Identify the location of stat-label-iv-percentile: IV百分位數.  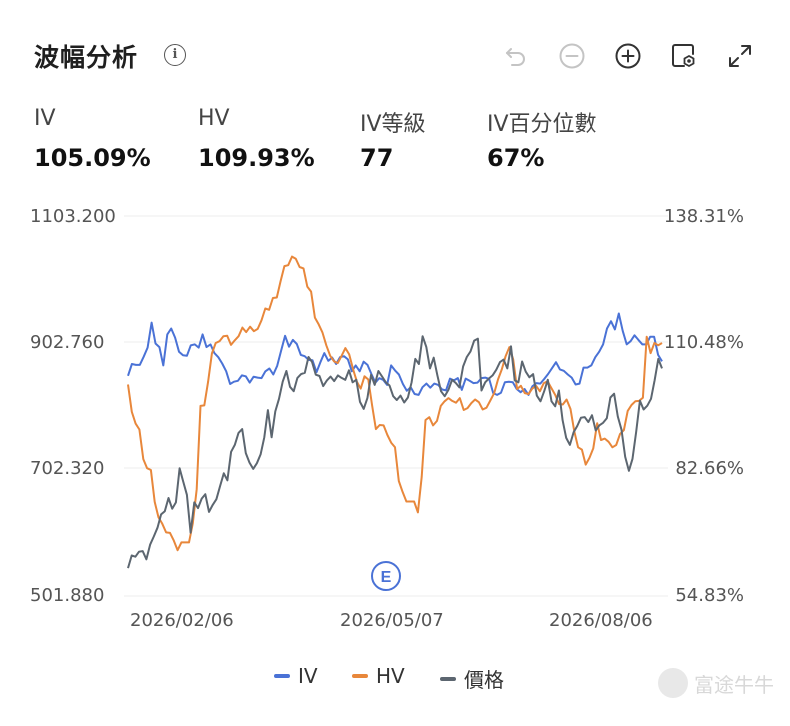
(542, 124).